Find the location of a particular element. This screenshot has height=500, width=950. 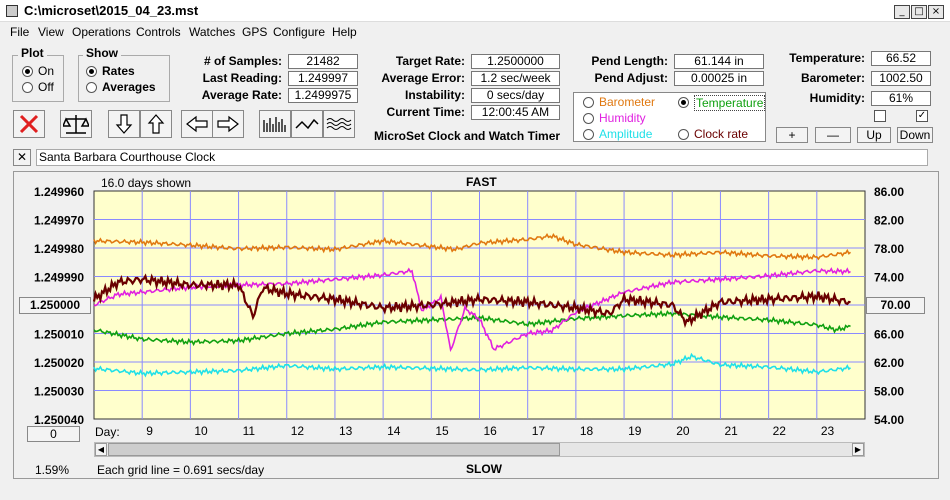

percent-readout: 1.59% is located at coordinates (52, 470).